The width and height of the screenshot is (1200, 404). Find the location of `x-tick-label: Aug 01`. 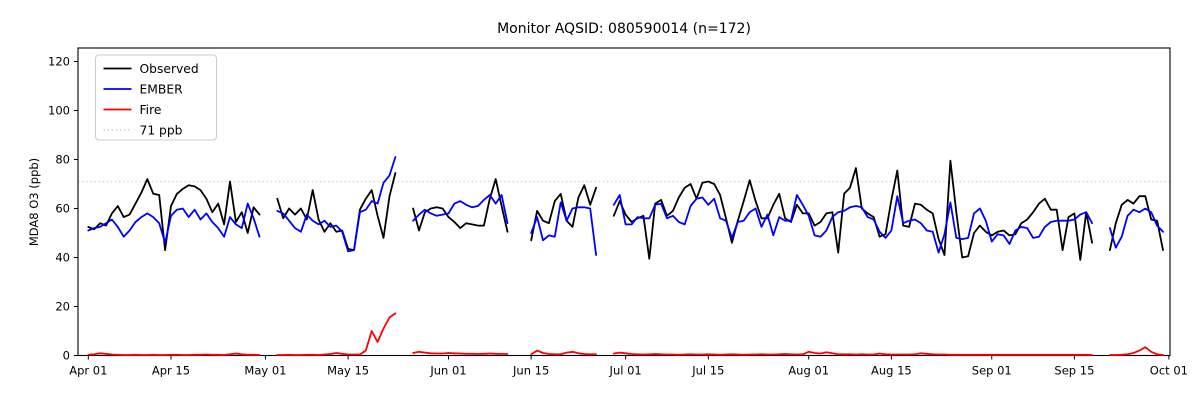

x-tick-label: Aug 01 is located at coordinates (808, 371).